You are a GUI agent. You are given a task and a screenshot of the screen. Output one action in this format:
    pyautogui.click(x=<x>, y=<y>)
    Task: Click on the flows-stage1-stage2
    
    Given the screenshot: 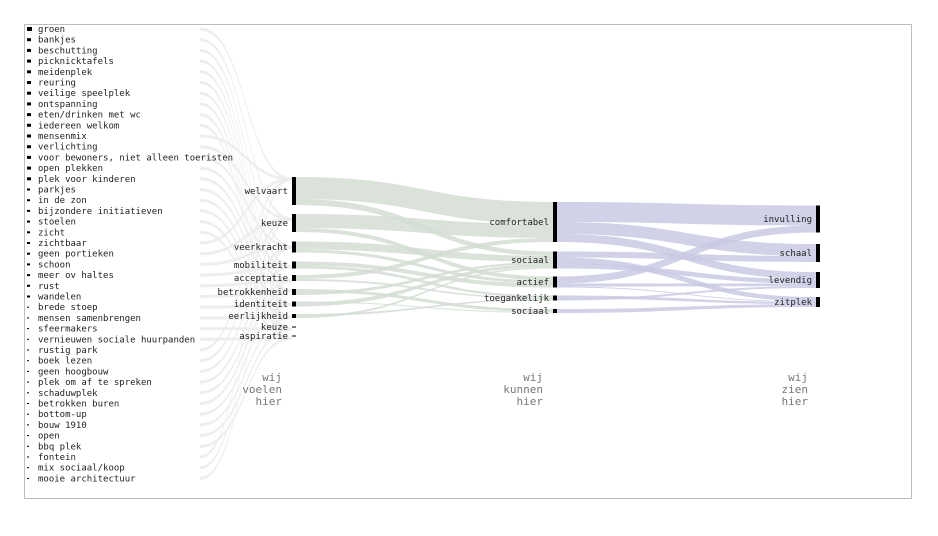 What is the action you would take?
    pyautogui.click(x=424, y=247)
    